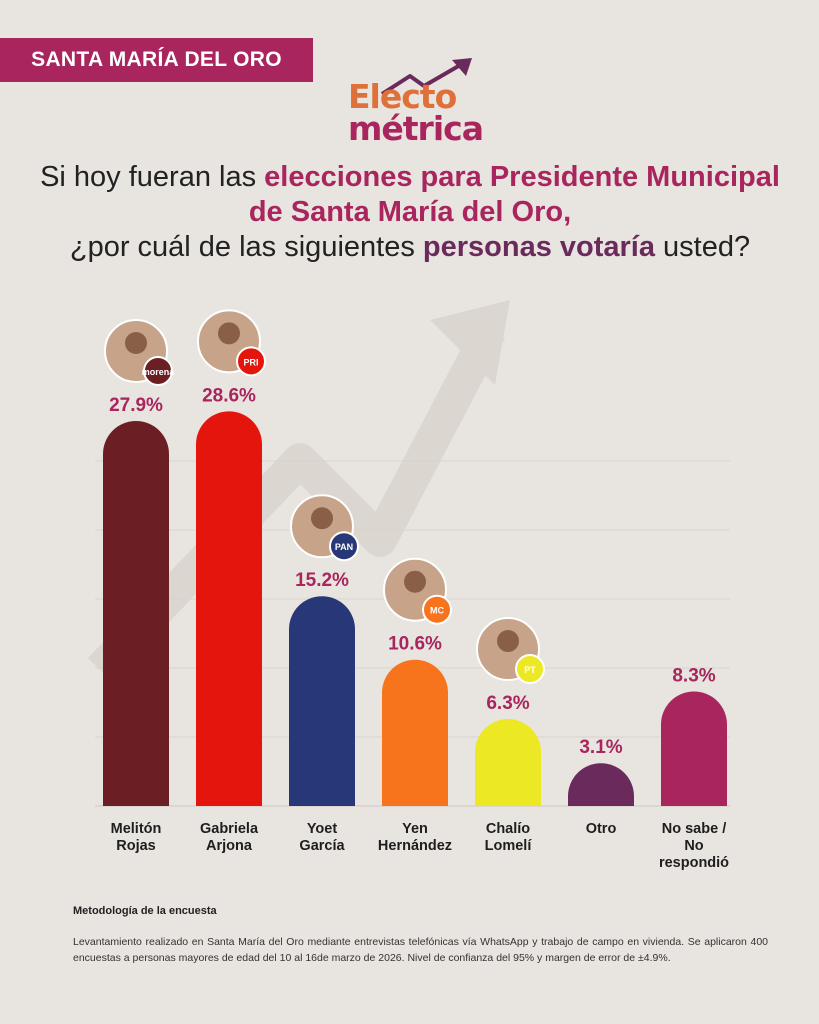 This screenshot has width=819, height=1024. Describe the element at coordinates (601, 829) in the screenshot. I see `category-label: Otro` at that location.